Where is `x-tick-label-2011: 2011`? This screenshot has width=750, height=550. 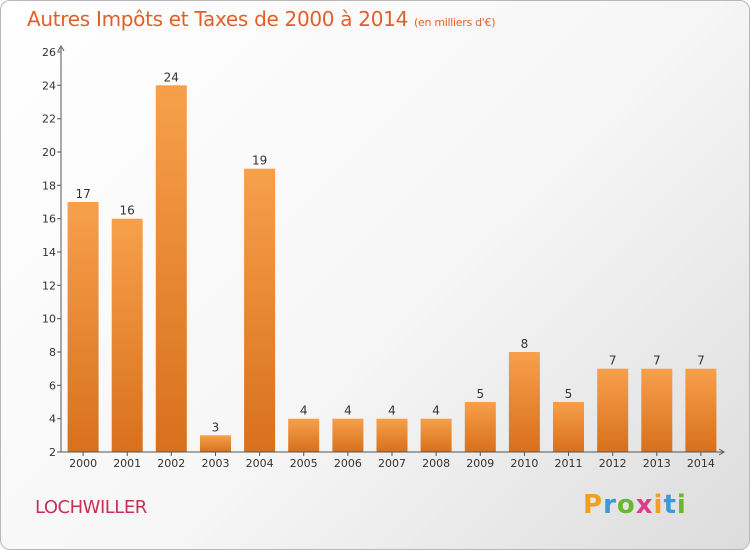 x-tick-label-2011: 2011 is located at coordinates (569, 463).